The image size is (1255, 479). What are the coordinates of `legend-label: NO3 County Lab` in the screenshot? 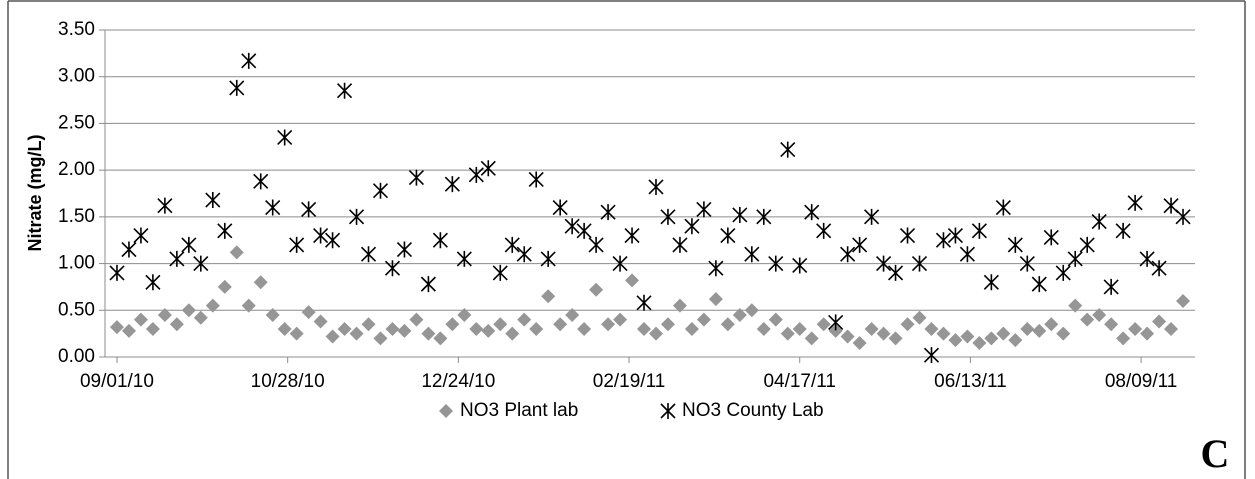 It's located at (753, 410).